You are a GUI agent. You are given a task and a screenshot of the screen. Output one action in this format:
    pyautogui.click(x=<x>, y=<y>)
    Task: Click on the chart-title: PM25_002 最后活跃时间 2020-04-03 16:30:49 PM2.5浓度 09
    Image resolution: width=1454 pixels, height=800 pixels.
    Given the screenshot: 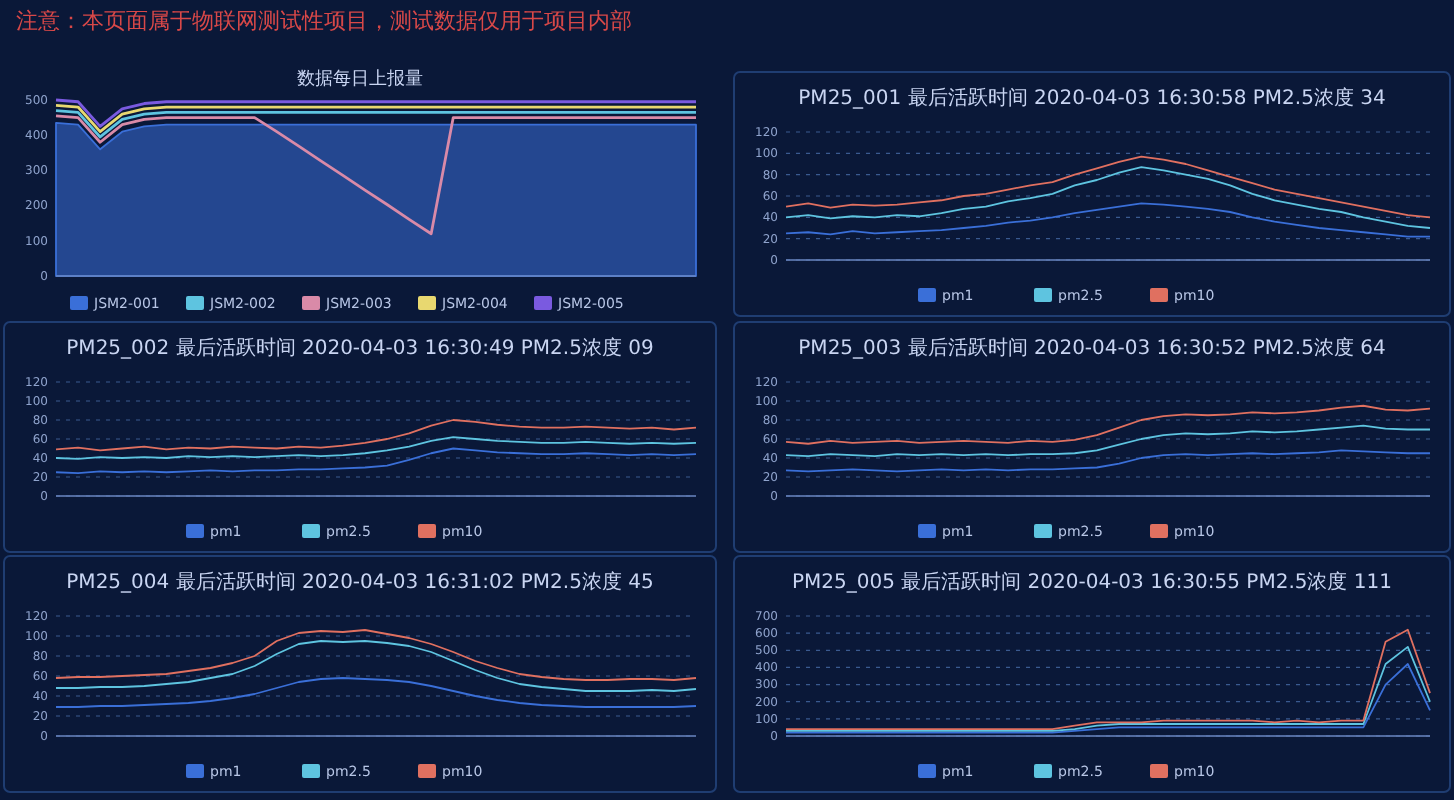 What is the action you would take?
    pyautogui.click(x=360, y=348)
    